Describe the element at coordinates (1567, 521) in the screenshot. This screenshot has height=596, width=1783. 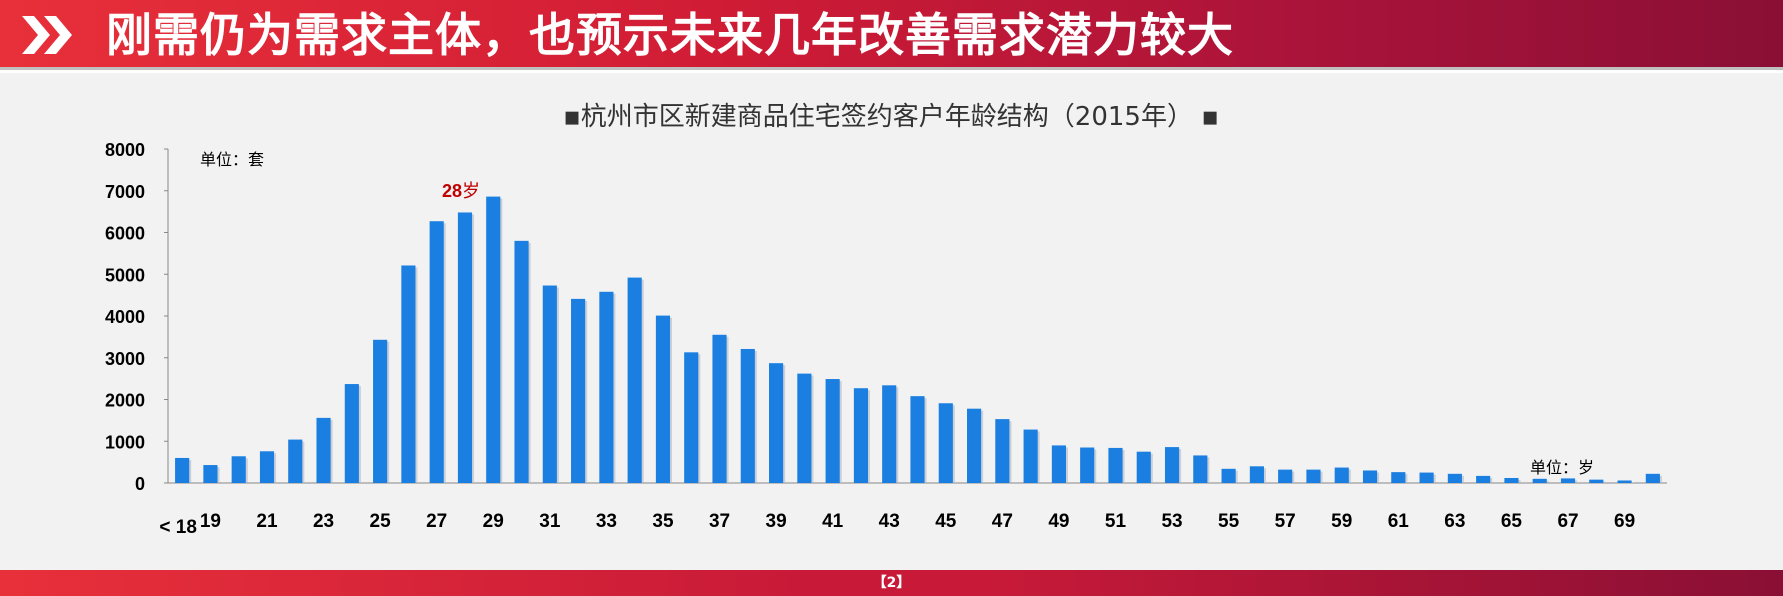
I see `x-tick-label: 67` at that location.